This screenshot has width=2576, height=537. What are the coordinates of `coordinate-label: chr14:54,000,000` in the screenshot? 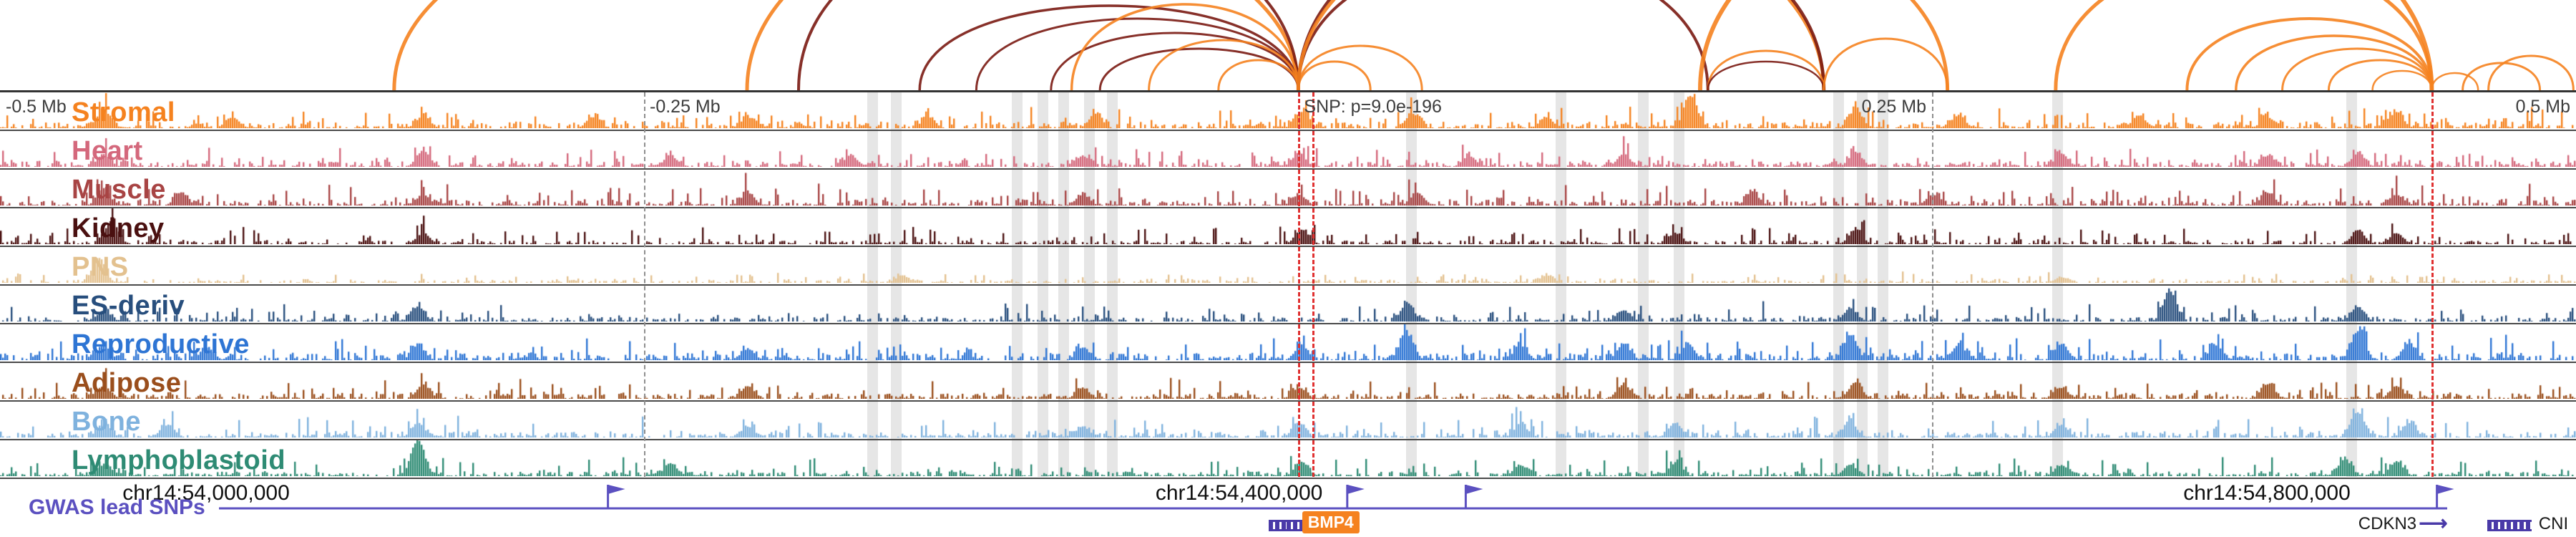 It's located at (206, 493).